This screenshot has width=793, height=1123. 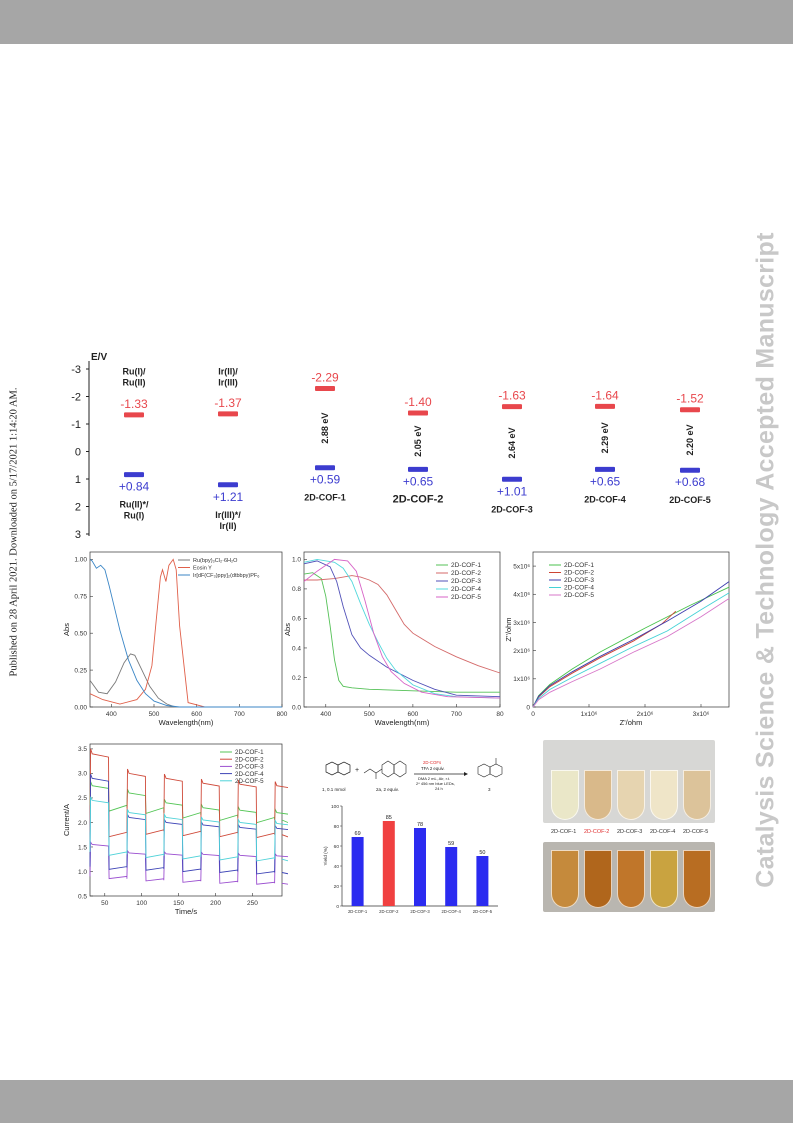 I want to click on x-axis-title: Time/s, so click(x=186, y=911).